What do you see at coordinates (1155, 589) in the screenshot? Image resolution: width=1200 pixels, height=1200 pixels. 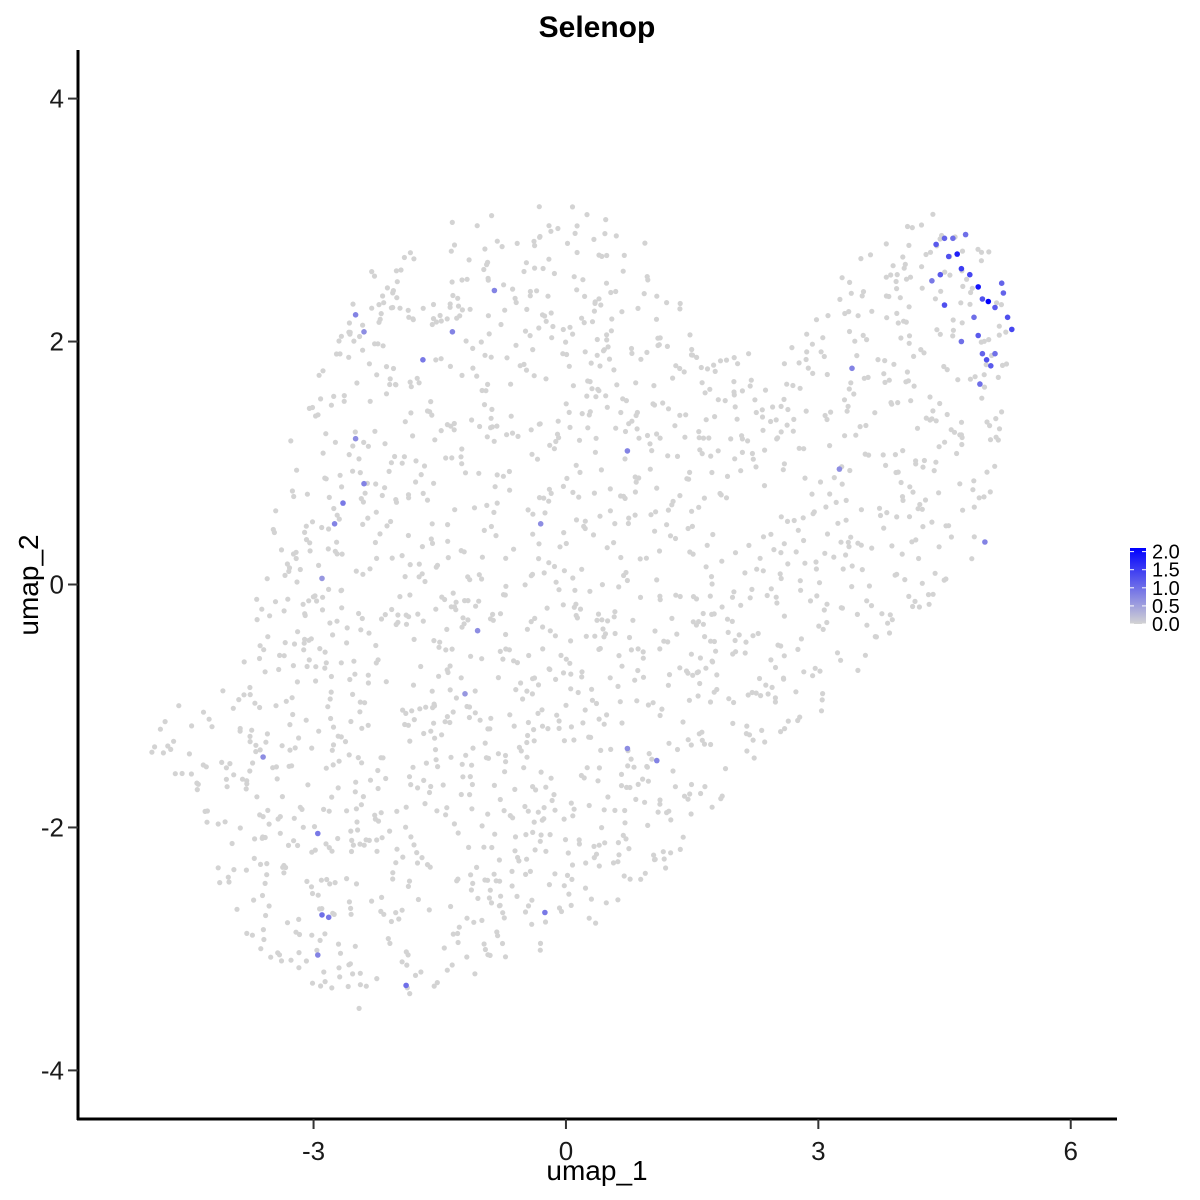 I see `color-legend: 2.01.51.00.50.0` at bounding box center [1155, 589].